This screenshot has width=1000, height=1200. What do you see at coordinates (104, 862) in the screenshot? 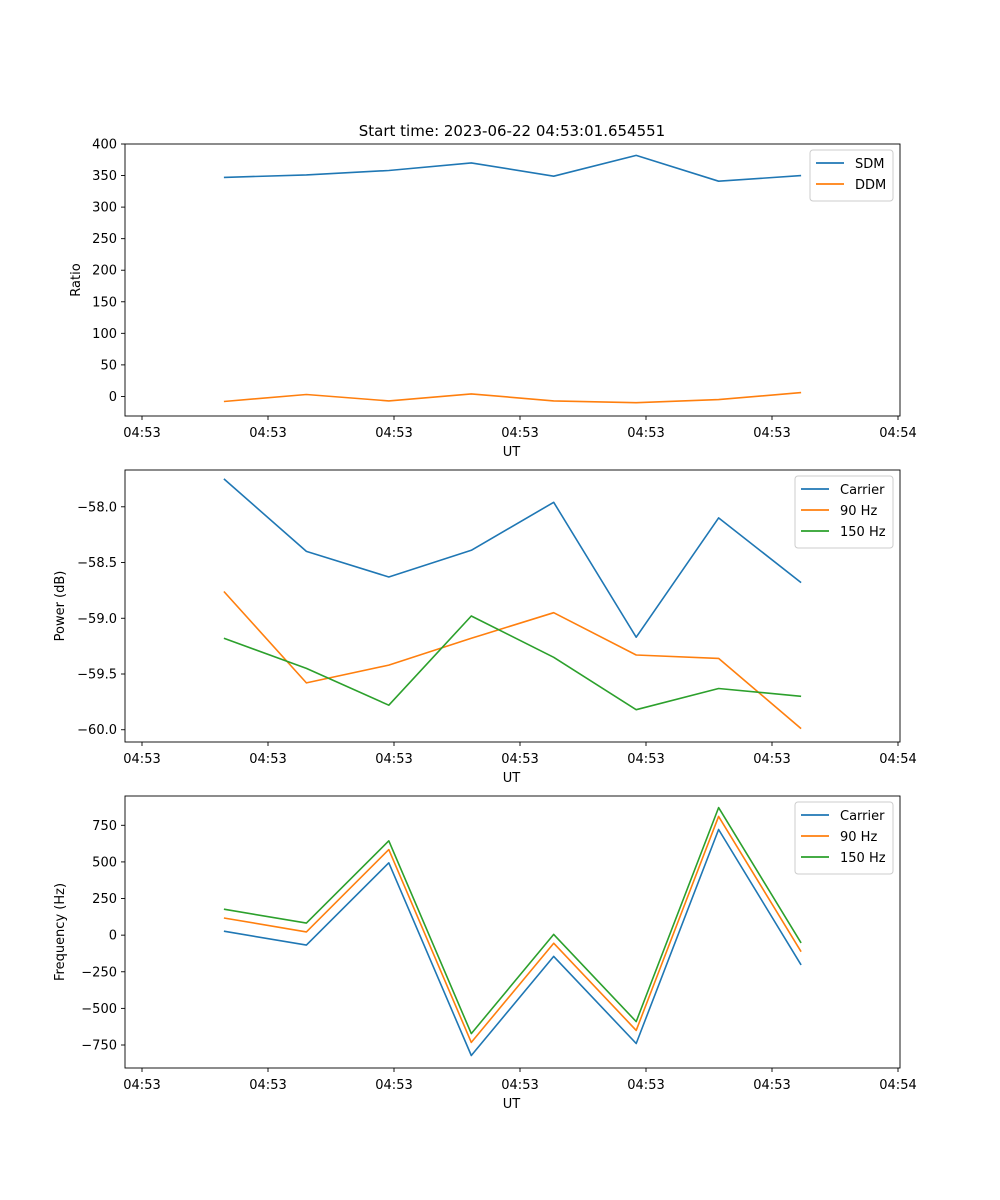
I see `y-tick-label: 500` at bounding box center [104, 862].